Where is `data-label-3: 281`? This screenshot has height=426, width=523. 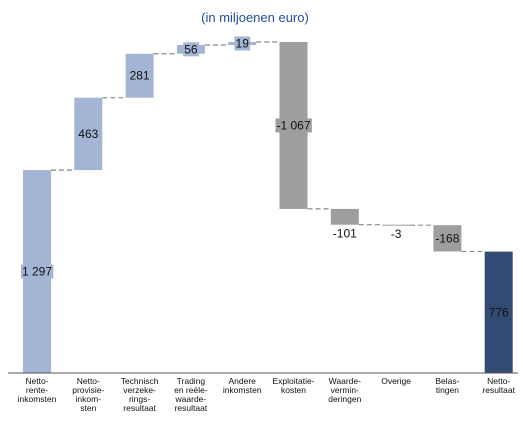 data-label-3: 281 is located at coordinates (140, 76).